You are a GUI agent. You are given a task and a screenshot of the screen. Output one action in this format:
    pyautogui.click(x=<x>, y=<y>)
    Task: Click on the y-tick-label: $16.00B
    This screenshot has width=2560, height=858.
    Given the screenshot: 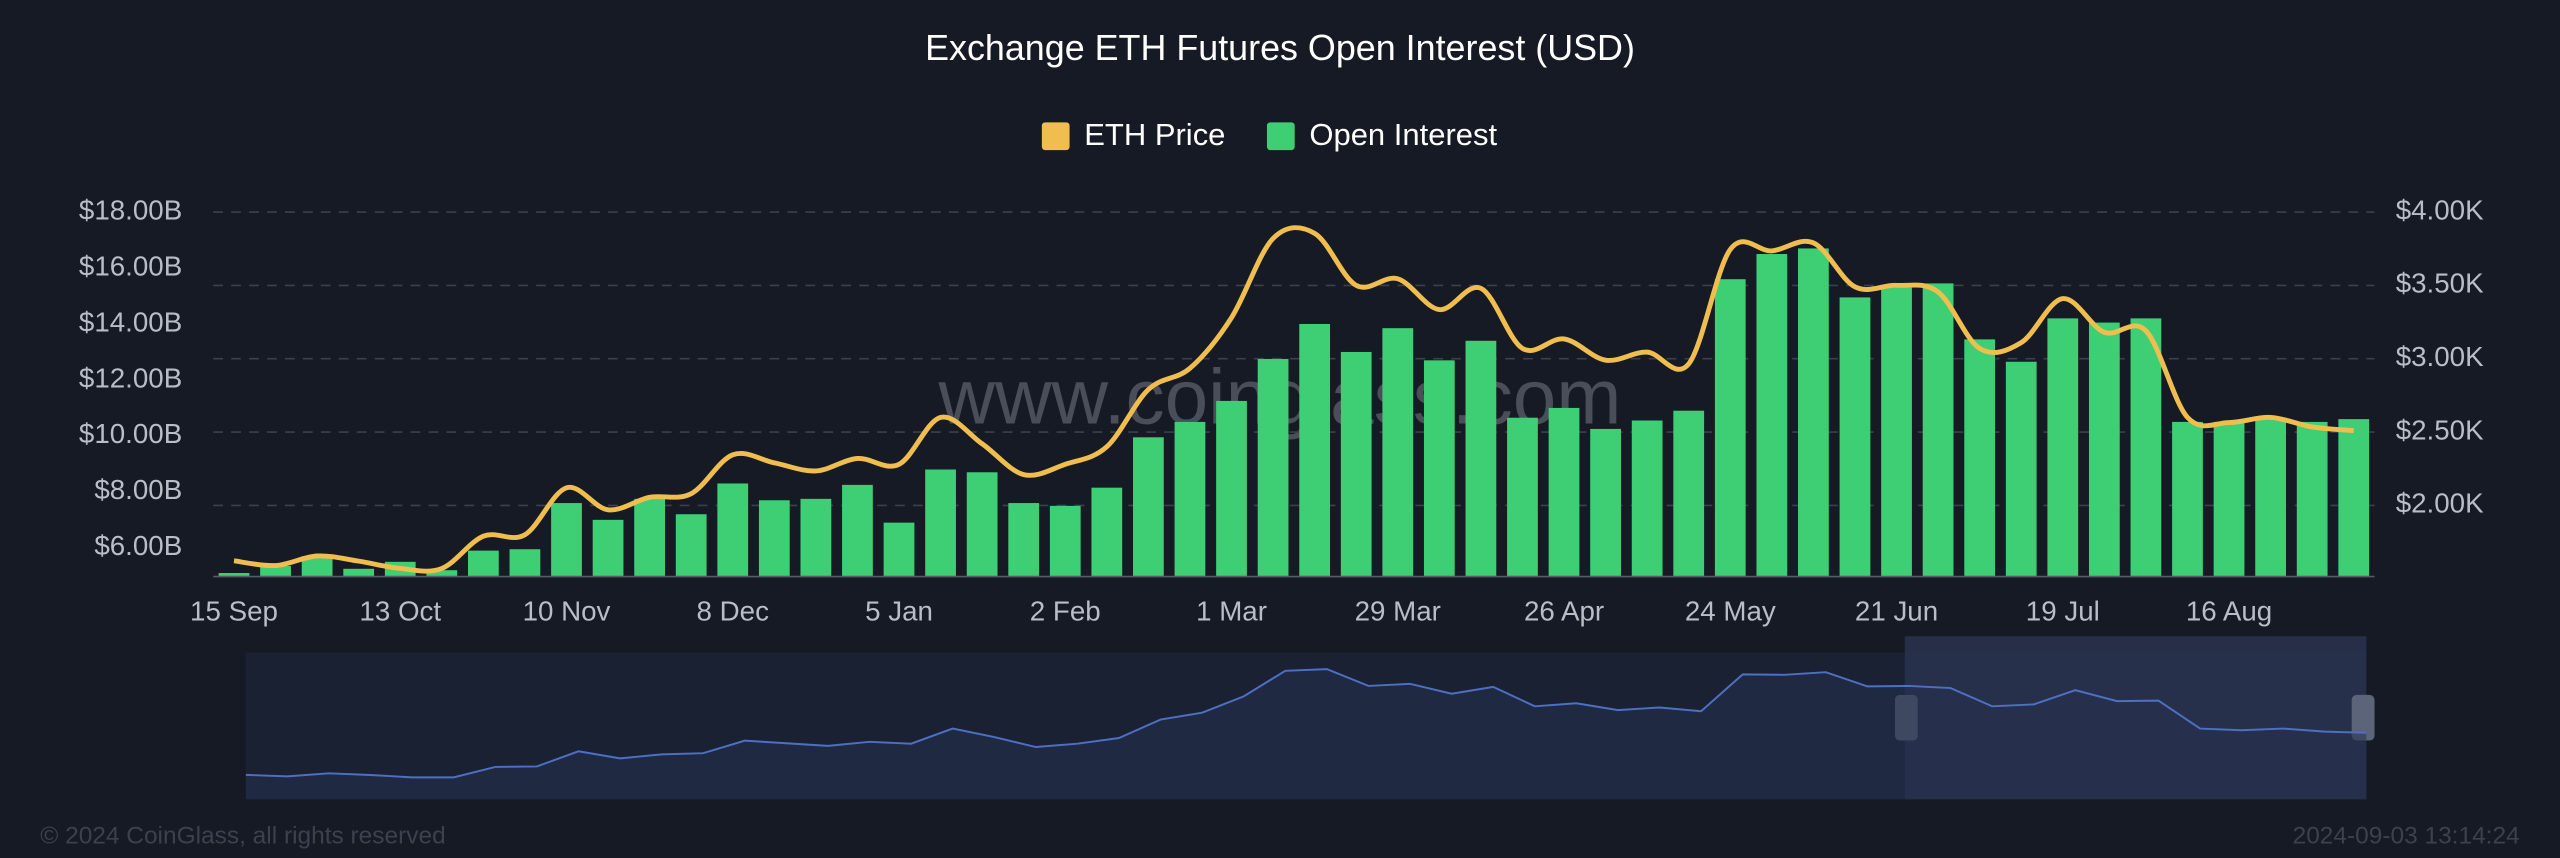 What is the action you would take?
    pyautogui.click(x=130, y=265)
    